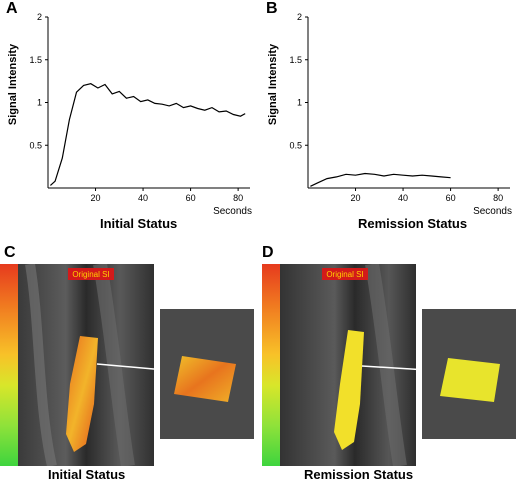  What do you see at coordinates (272, 8) in the screenshot?
I see `panel-letter-b: B` at bounding box center [272, 8].